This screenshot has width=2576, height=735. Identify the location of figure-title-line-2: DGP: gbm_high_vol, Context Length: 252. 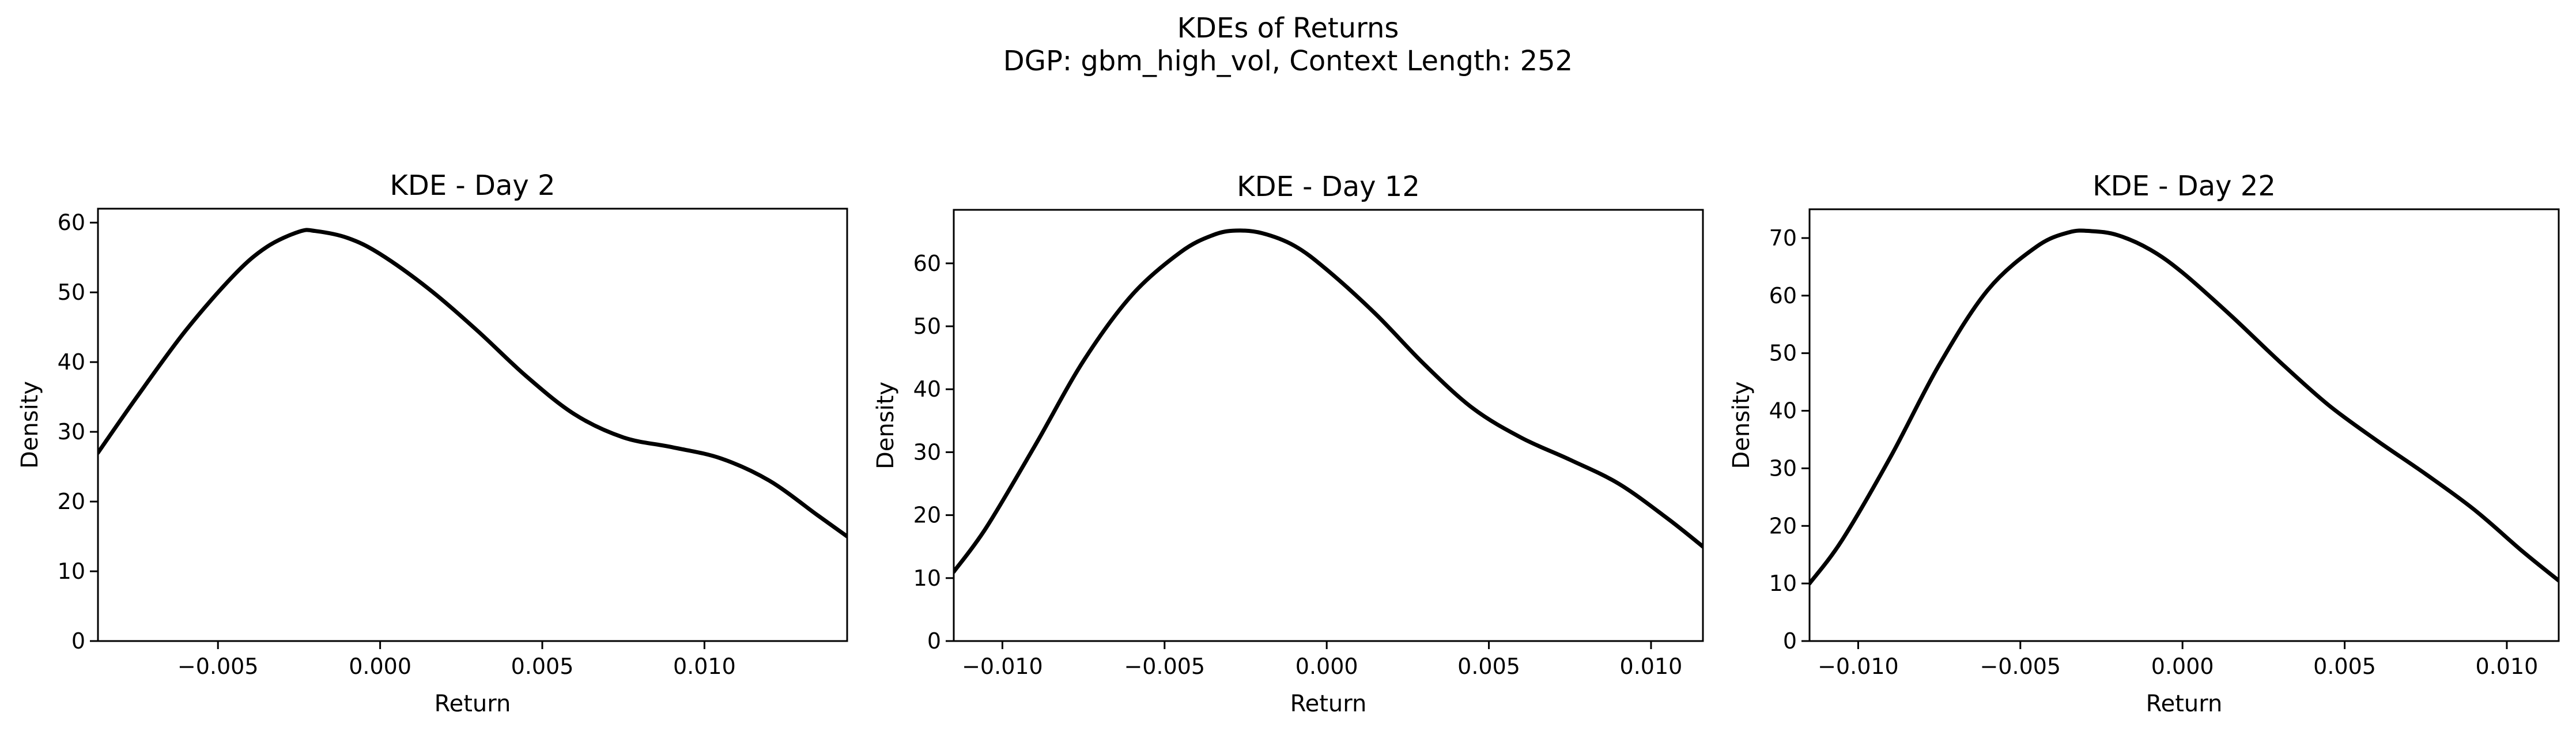
(1288, 61).